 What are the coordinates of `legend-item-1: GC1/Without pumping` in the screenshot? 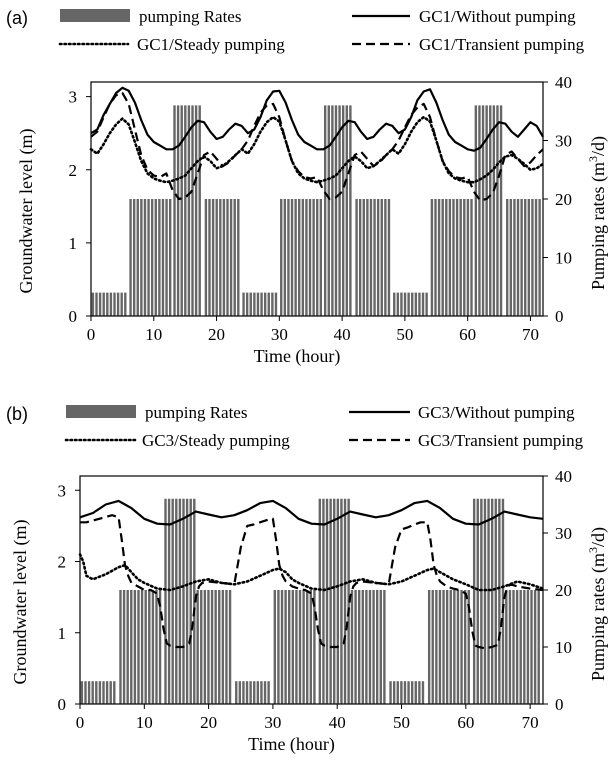 It's located at (464, 16).